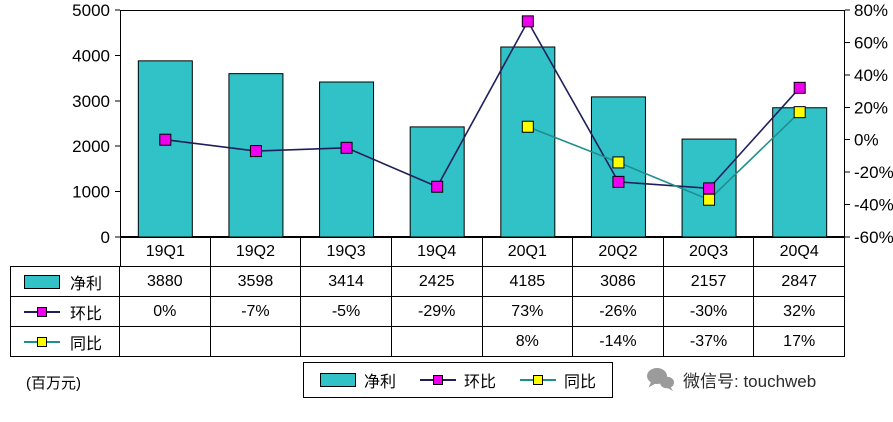  I want to click on right-axis-label: 0%, so click(866, 140).